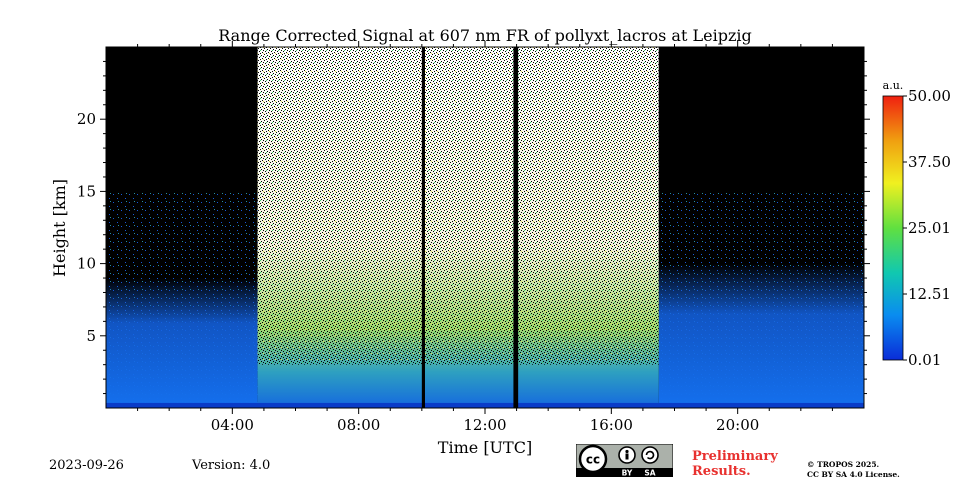 The width and height of the screenshot is (960, 480). I want to click on colorbar-tick-label: 37.50, so click(929, 162).